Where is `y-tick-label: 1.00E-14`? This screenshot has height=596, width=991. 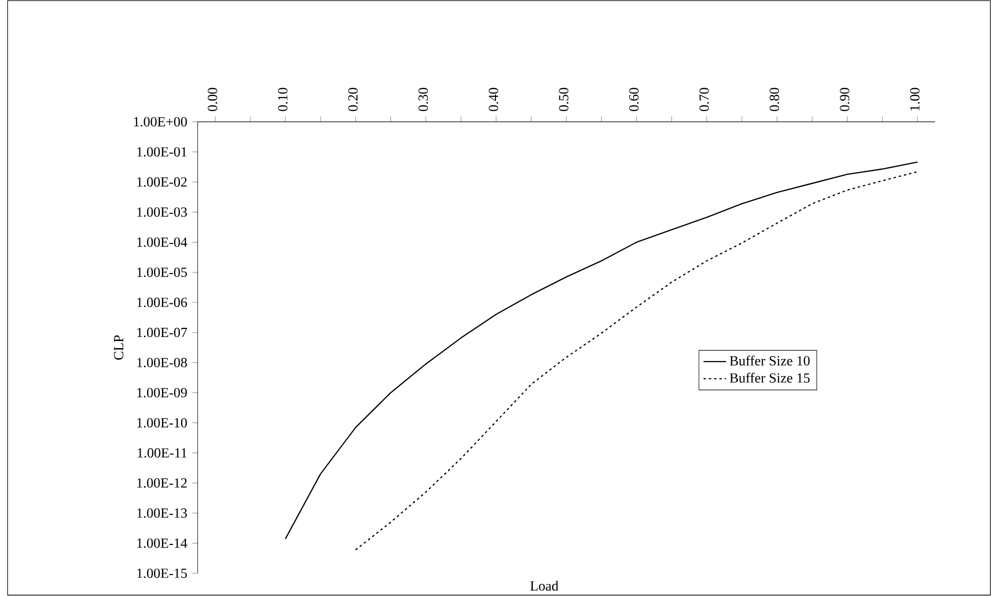 y-tick-label: 1.00E-14 is located at coordinates (162, 543).